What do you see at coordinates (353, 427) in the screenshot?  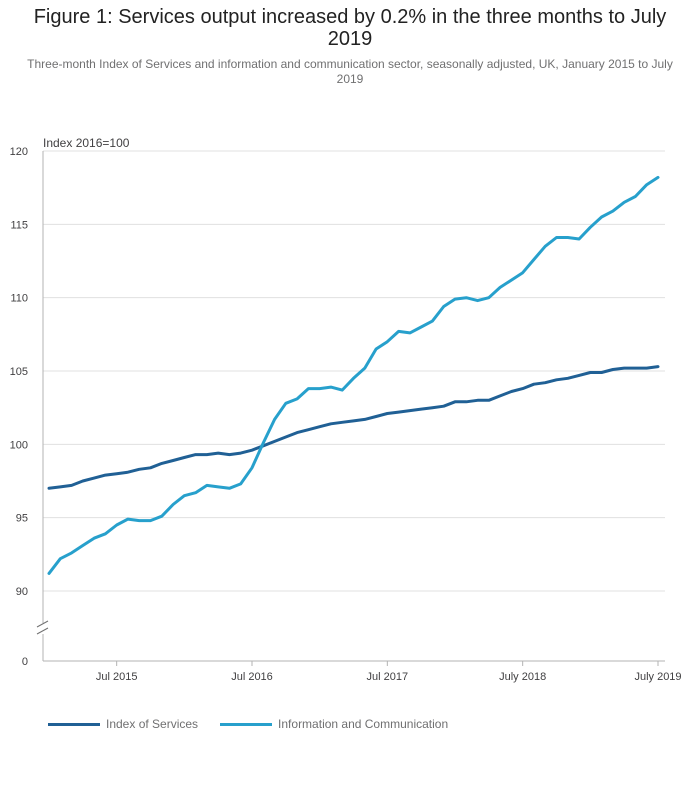 I see `series-line-index-of-services` at bounding box center [353, 427].